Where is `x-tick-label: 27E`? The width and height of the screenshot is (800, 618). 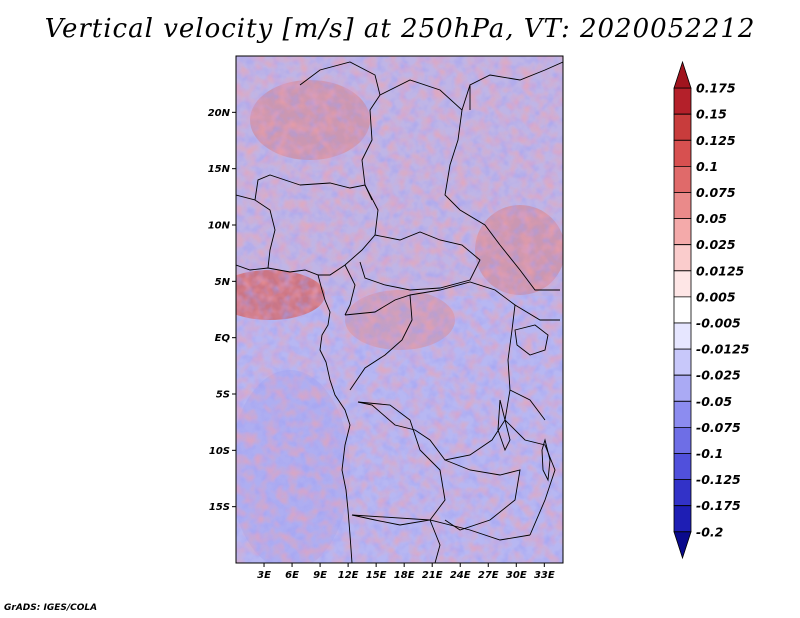 x-tick-label: 27E is located at coordinates (488, 575).